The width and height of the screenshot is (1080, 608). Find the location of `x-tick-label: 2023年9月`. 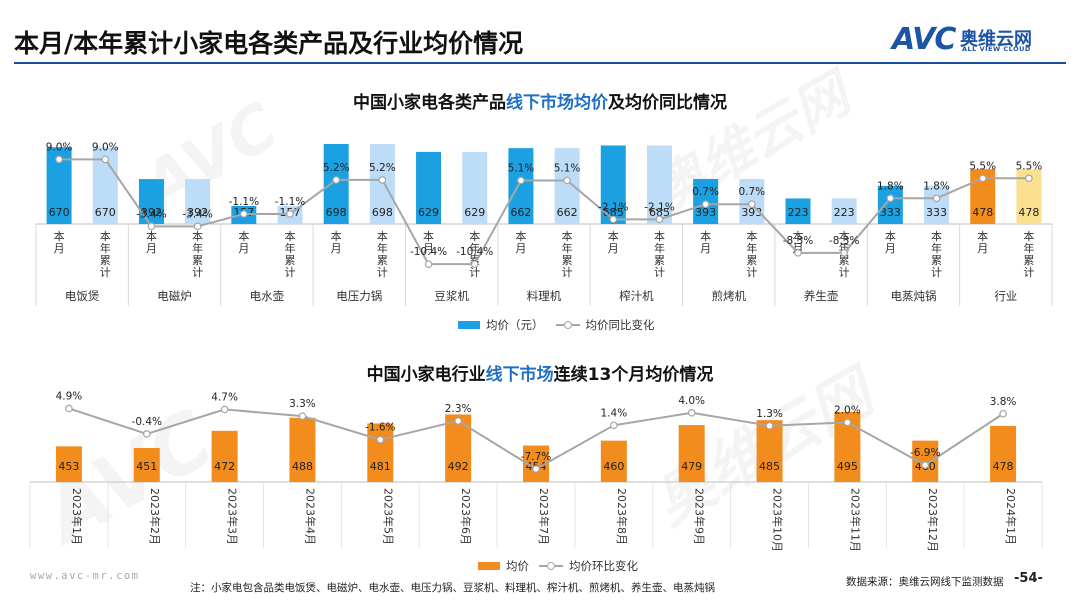

x-tick-label: 2023年9月 is located at coordinates (700, 516).